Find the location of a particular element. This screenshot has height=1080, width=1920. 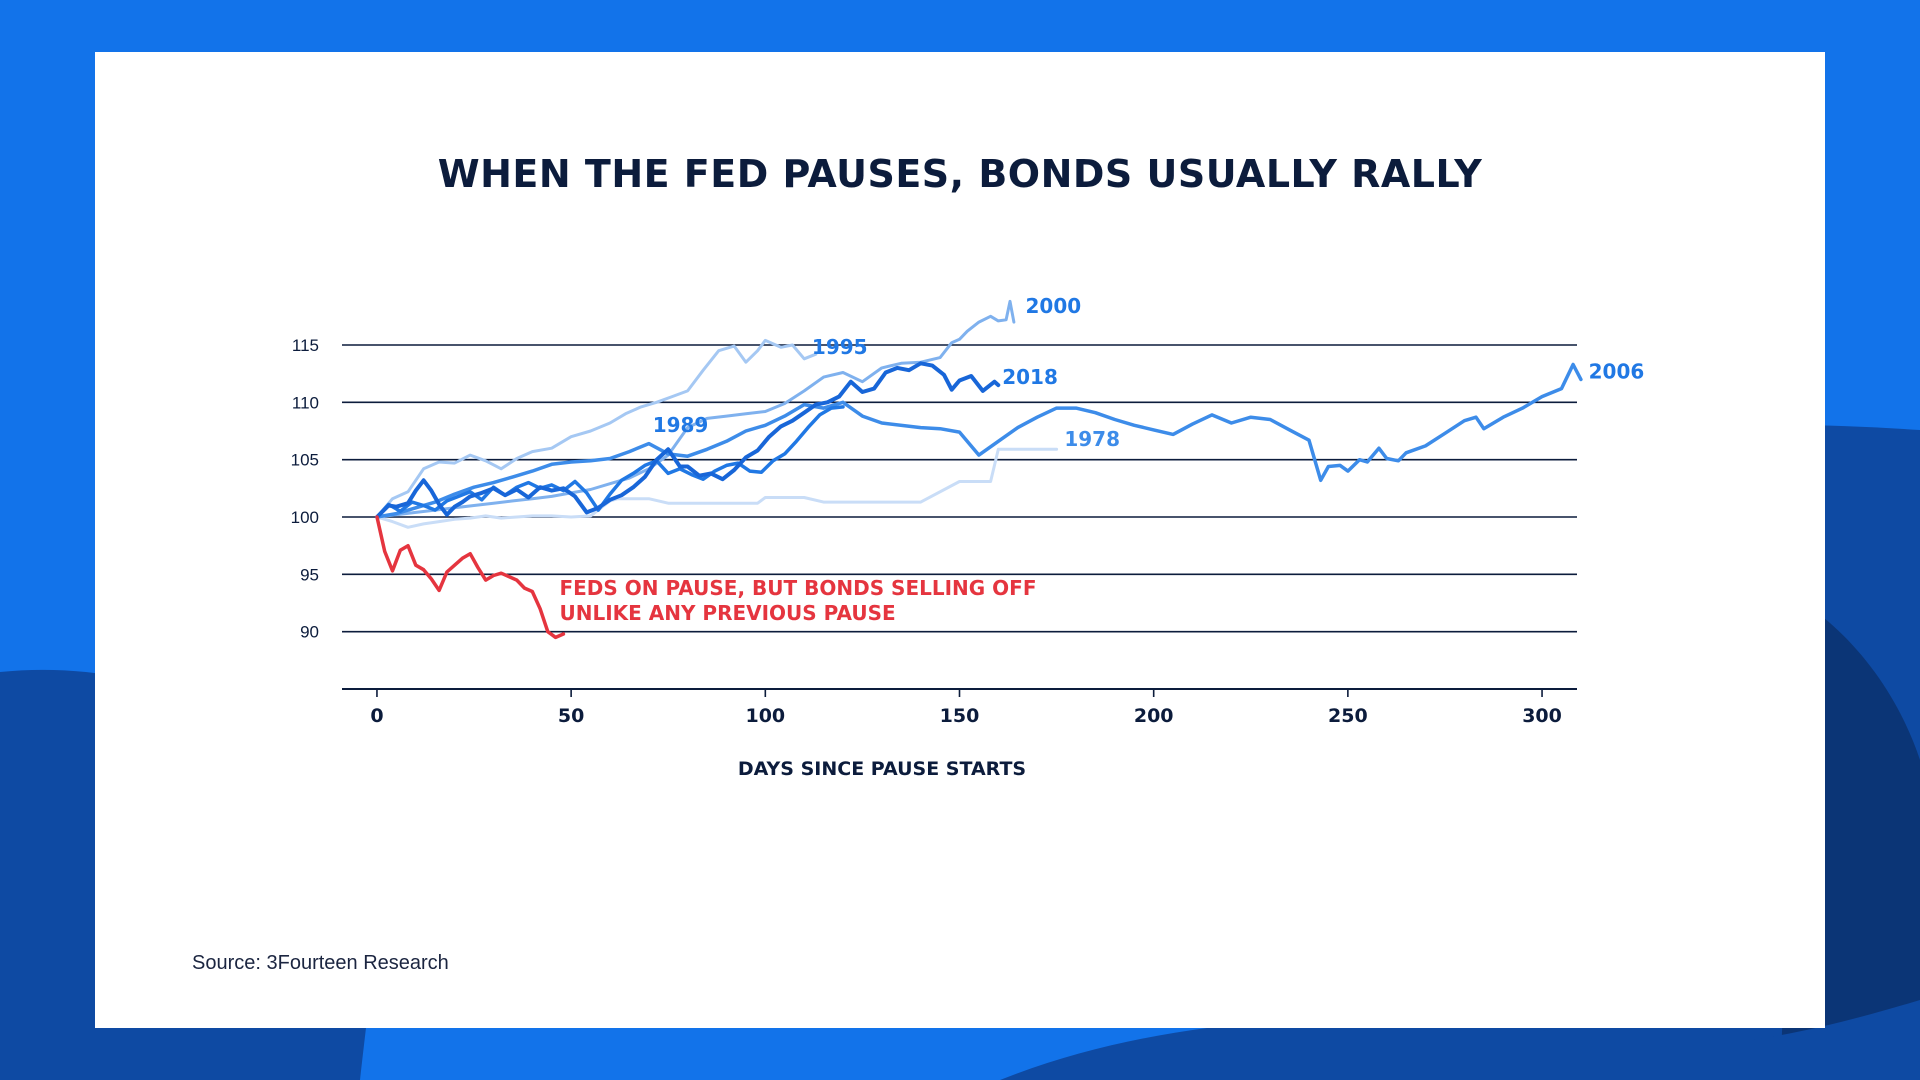

series-line-2006 is located at coordinates (979, 440).